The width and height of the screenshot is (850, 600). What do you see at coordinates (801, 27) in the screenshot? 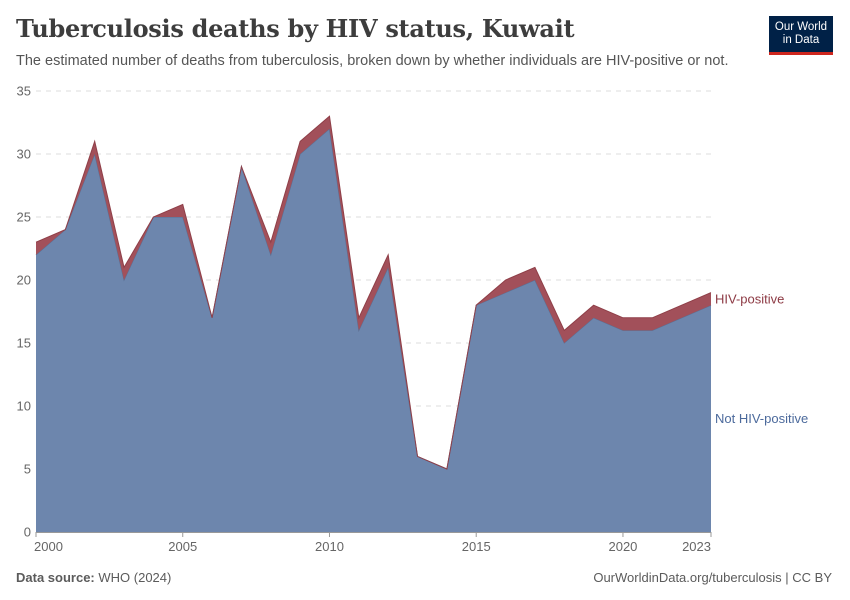
I see `logo-line-1: Our World` at bounding box center [801, 27].